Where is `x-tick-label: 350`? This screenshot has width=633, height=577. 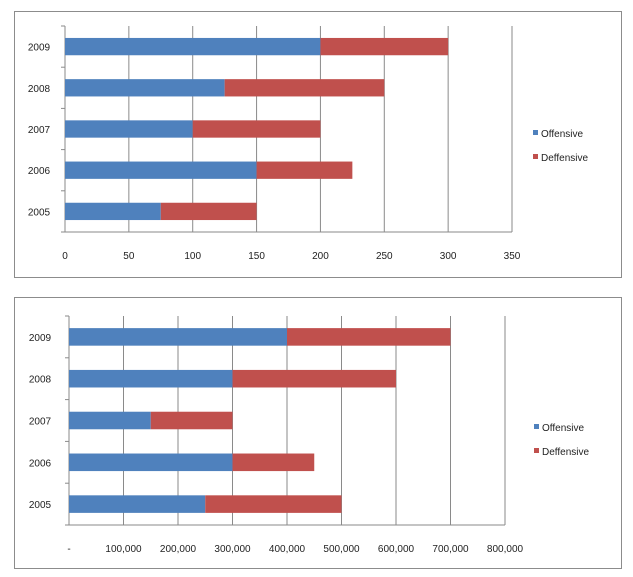
x-tick-label: 350 is located at coordinates (512, 256).